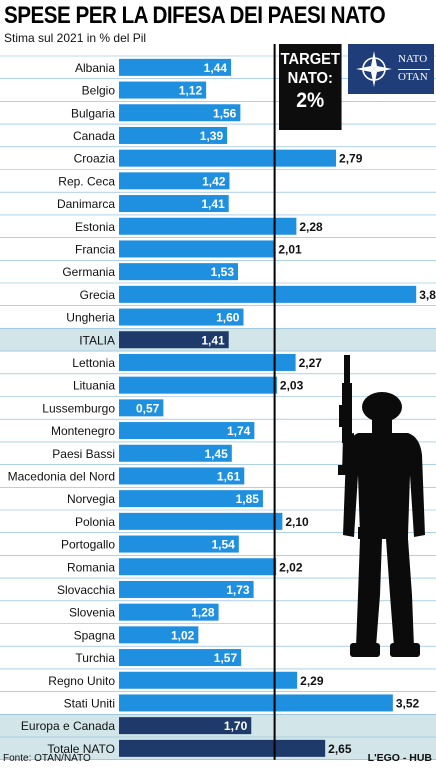  Describe the element at coordinates (408, 703) in the screenshot. I see `value-label: 3,52` at that location.